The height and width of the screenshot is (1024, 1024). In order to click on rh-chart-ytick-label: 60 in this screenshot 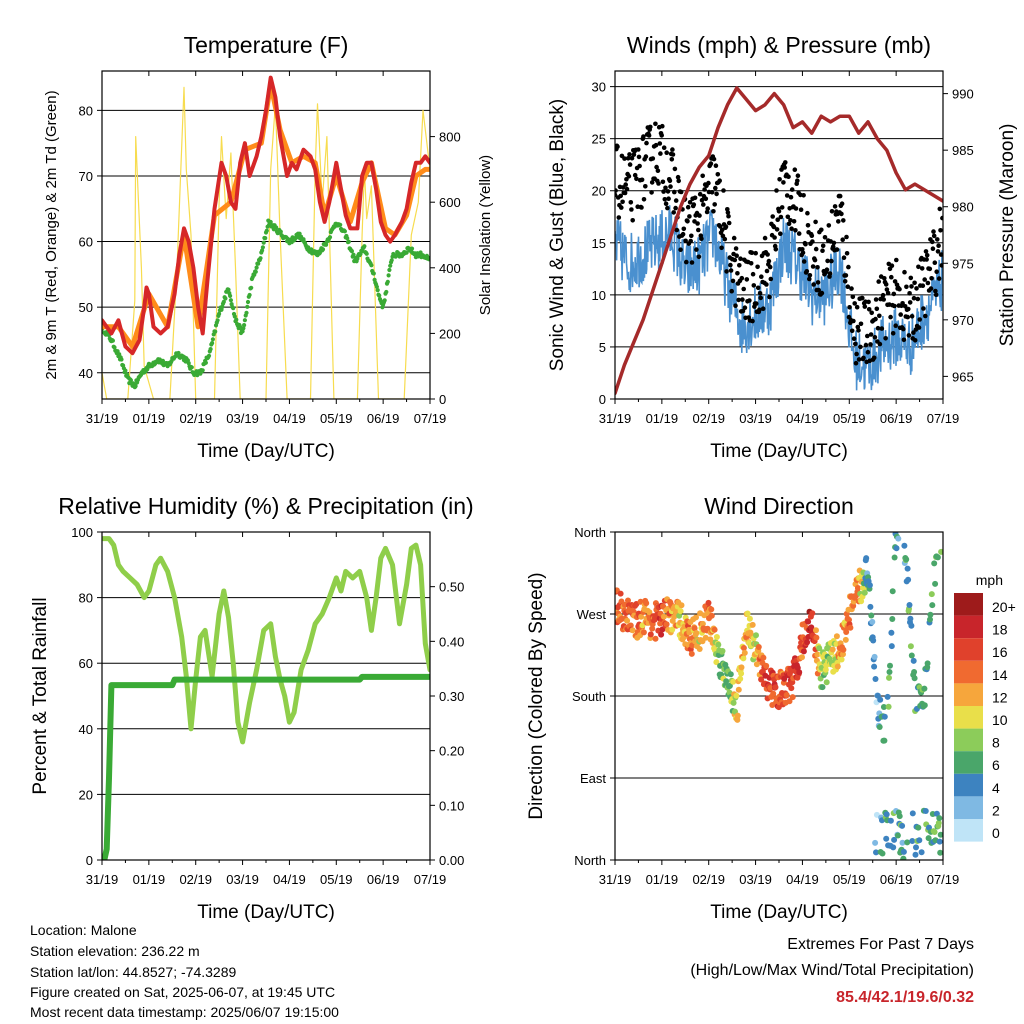, I will do `click(86, 663)`.